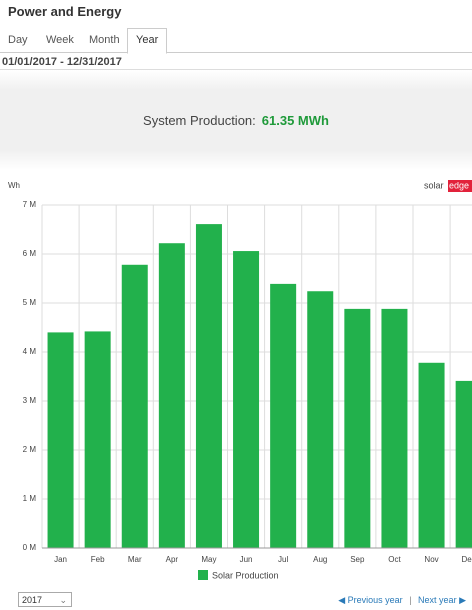  Describe the element at coordinates (462, 600) in the screenshot. I see `next-arrow: ▶` at that location.